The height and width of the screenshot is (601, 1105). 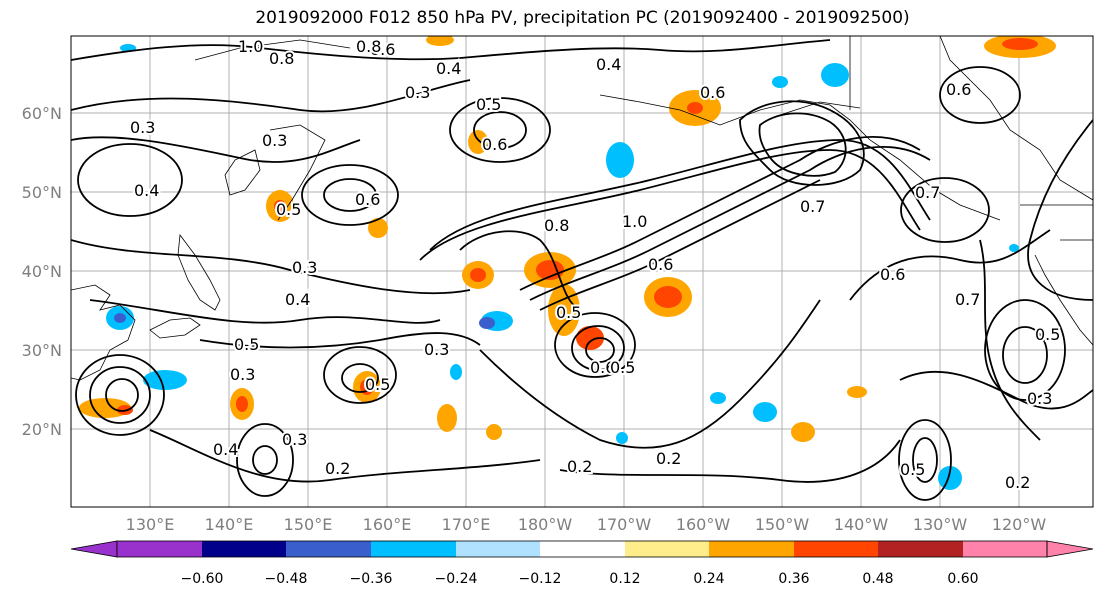 I want to click on lat-label: 20°N, so click(x=41, y=429).